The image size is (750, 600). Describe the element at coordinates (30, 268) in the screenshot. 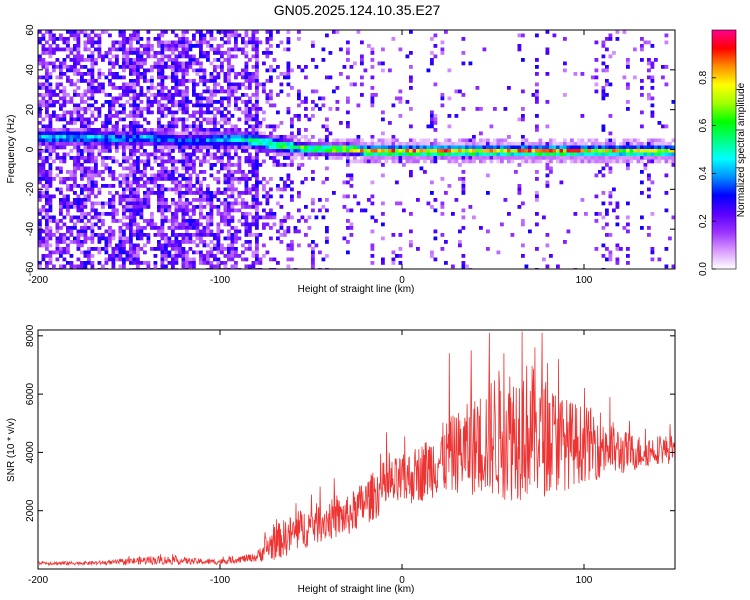

I see `spectrogram-ytick-label: -60` at that location.